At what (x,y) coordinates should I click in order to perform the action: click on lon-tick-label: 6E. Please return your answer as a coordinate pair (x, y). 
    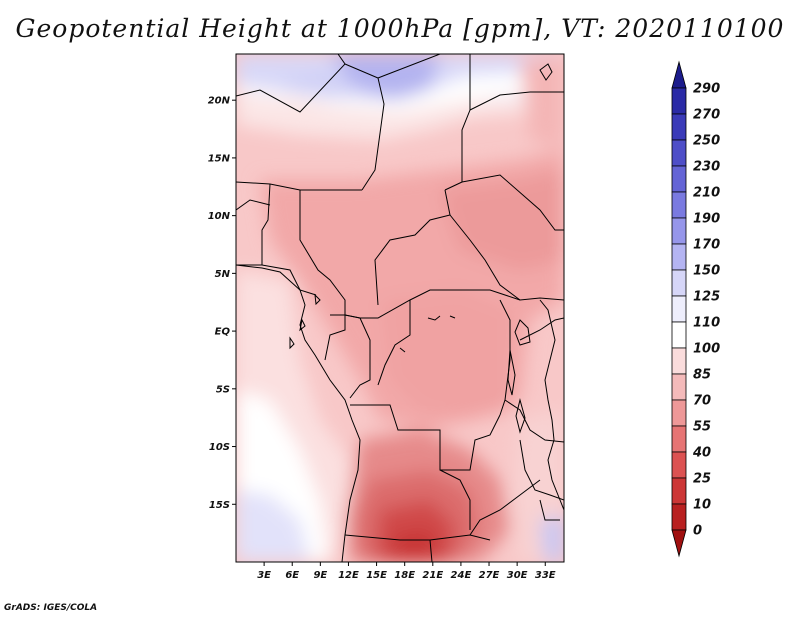
    Looking at the image, I should click on (292, 575).